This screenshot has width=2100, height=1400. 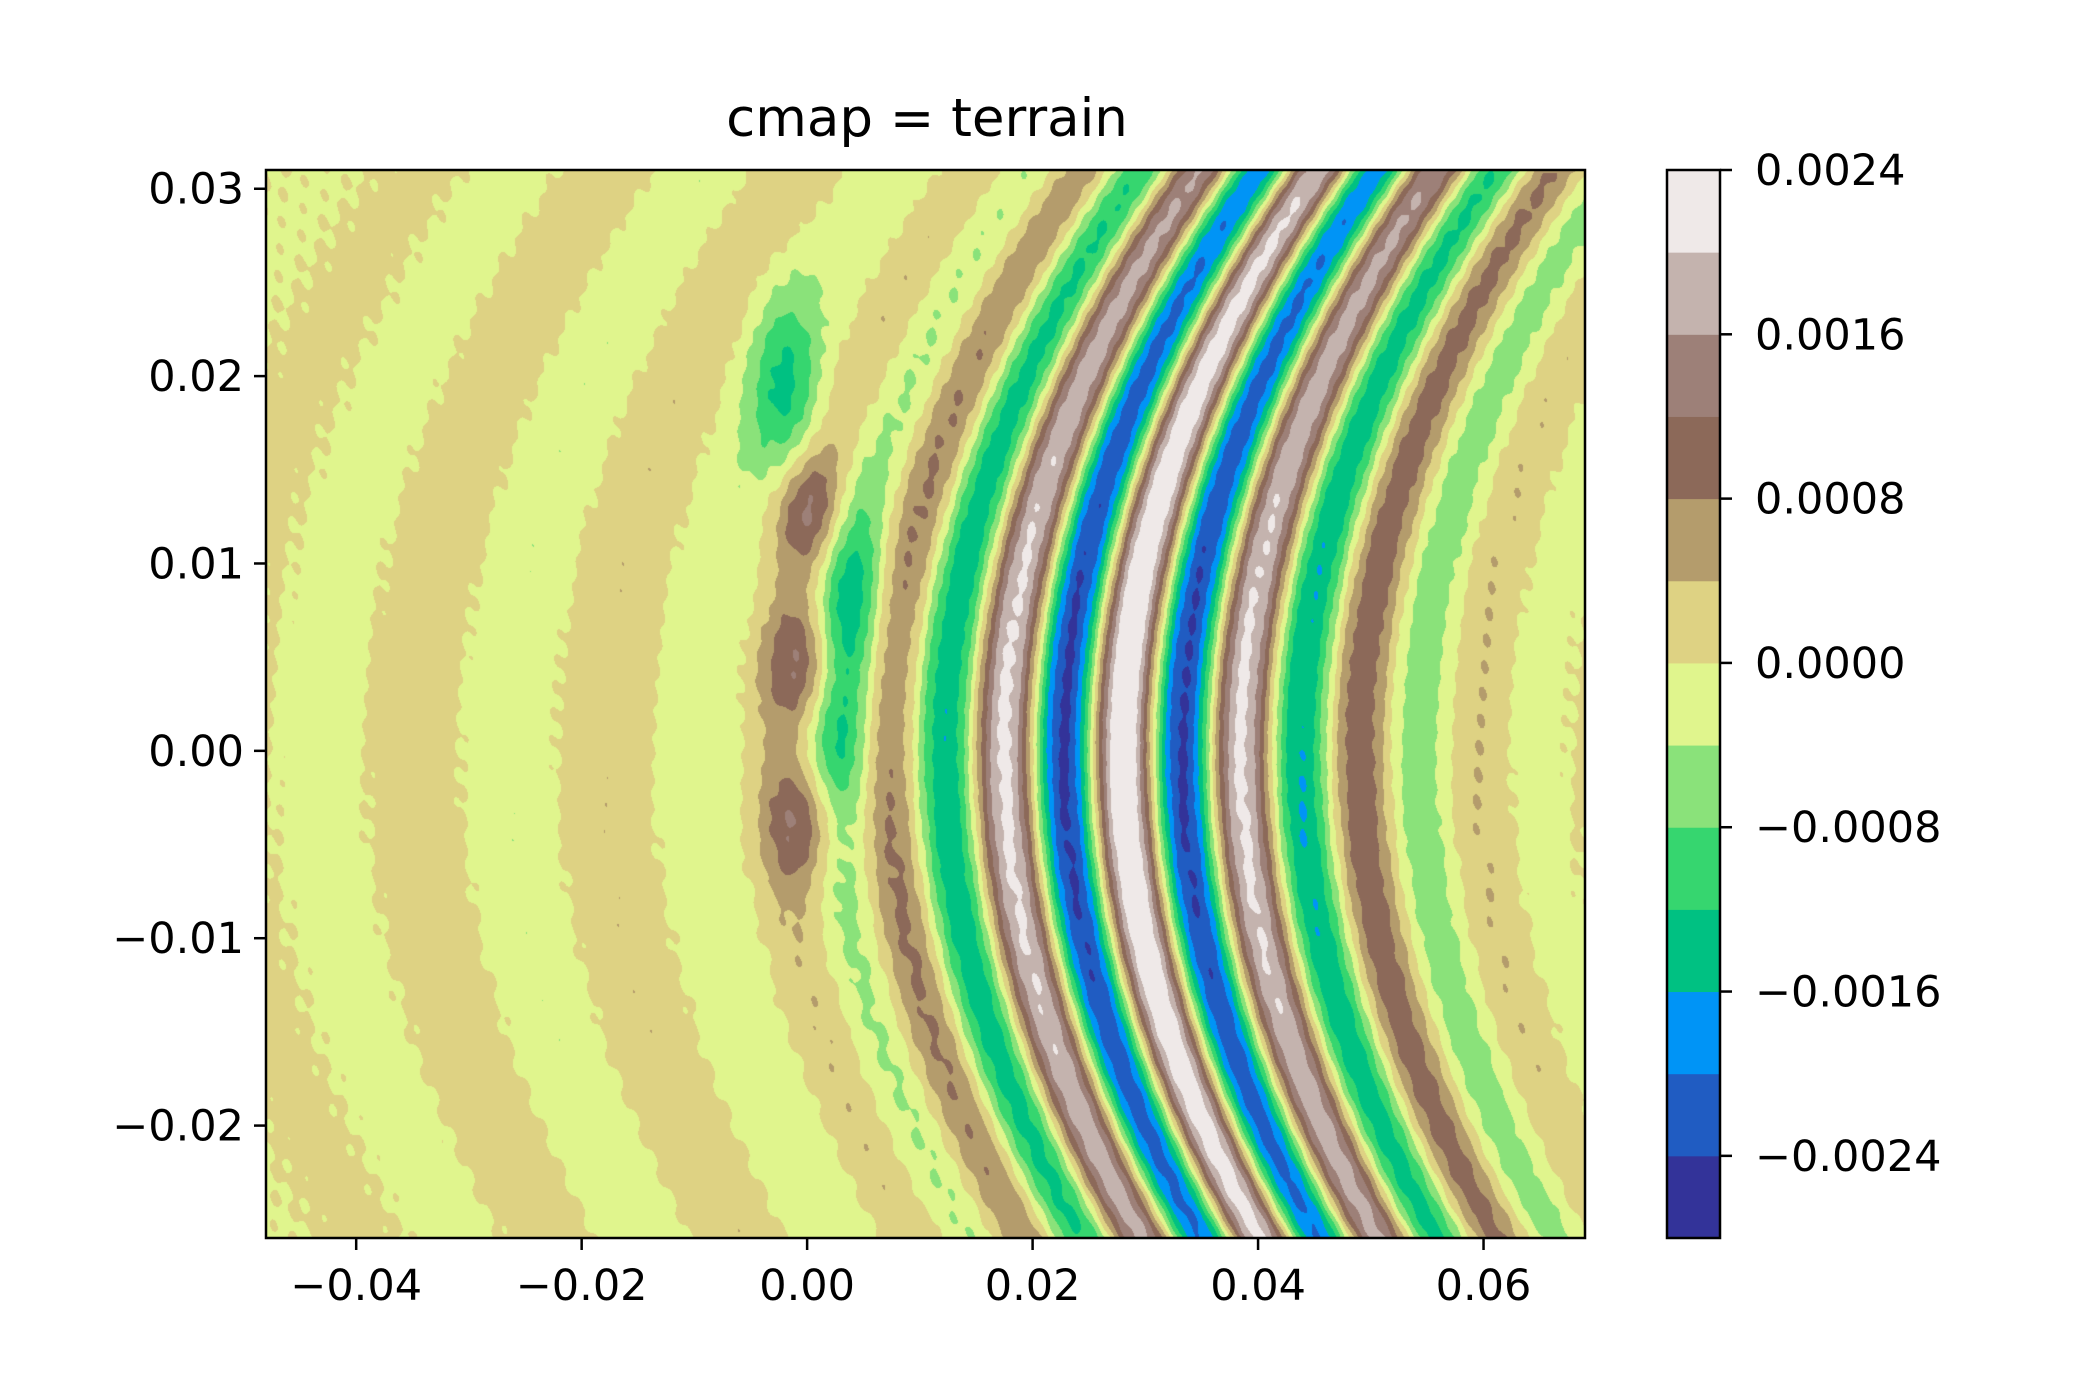 What do you see at coordinates (196, 377) in the screenshot?
I see `y-tick-label: 0.02` at bounding box center [196, 377].